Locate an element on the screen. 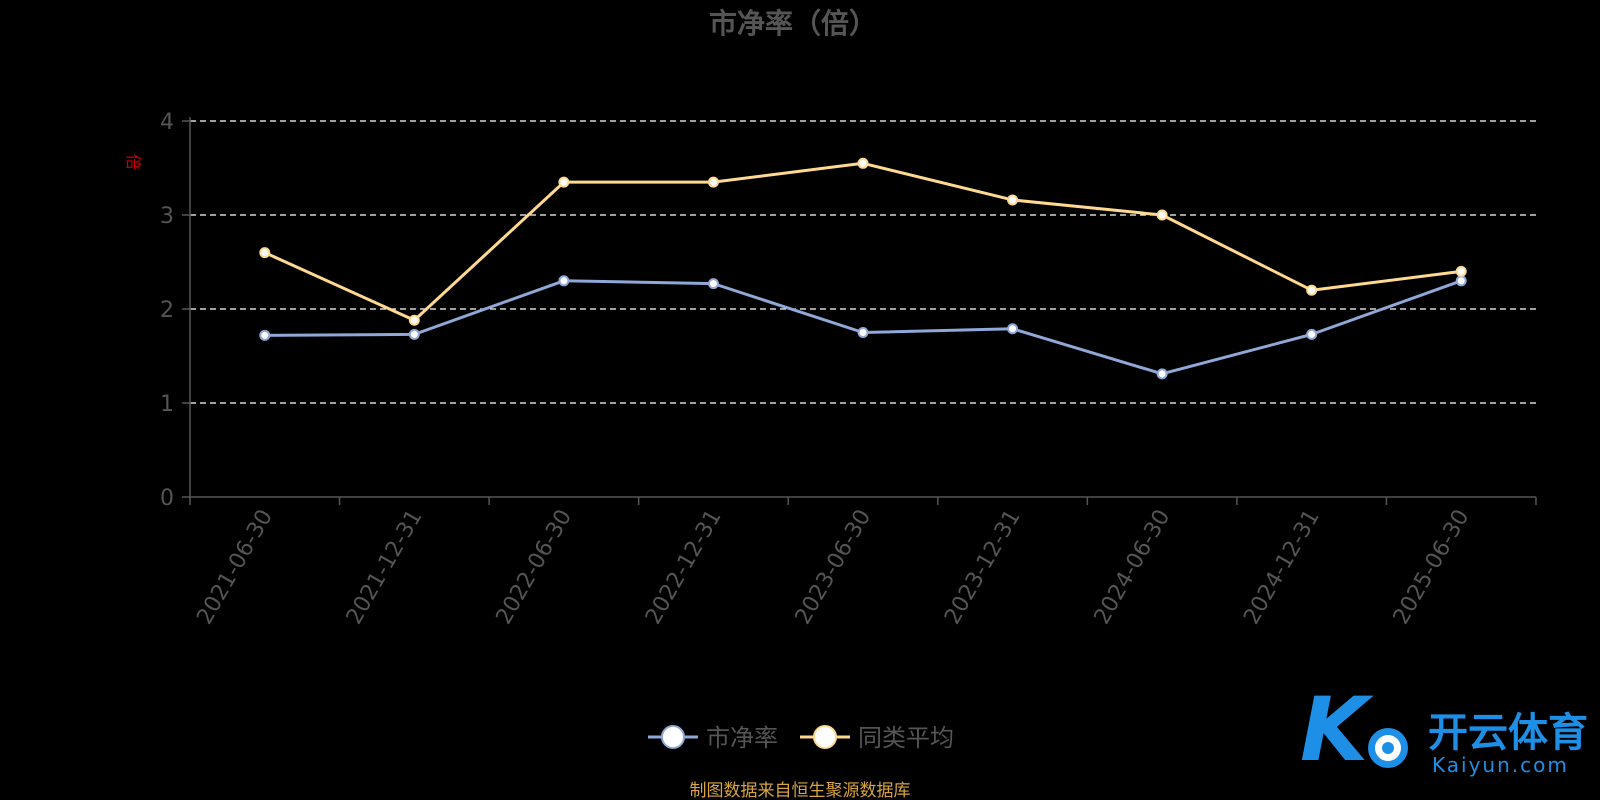 The image size is (1600, 800). x-tick-label: 2022-12-31 is located at coordinates (684, 567).